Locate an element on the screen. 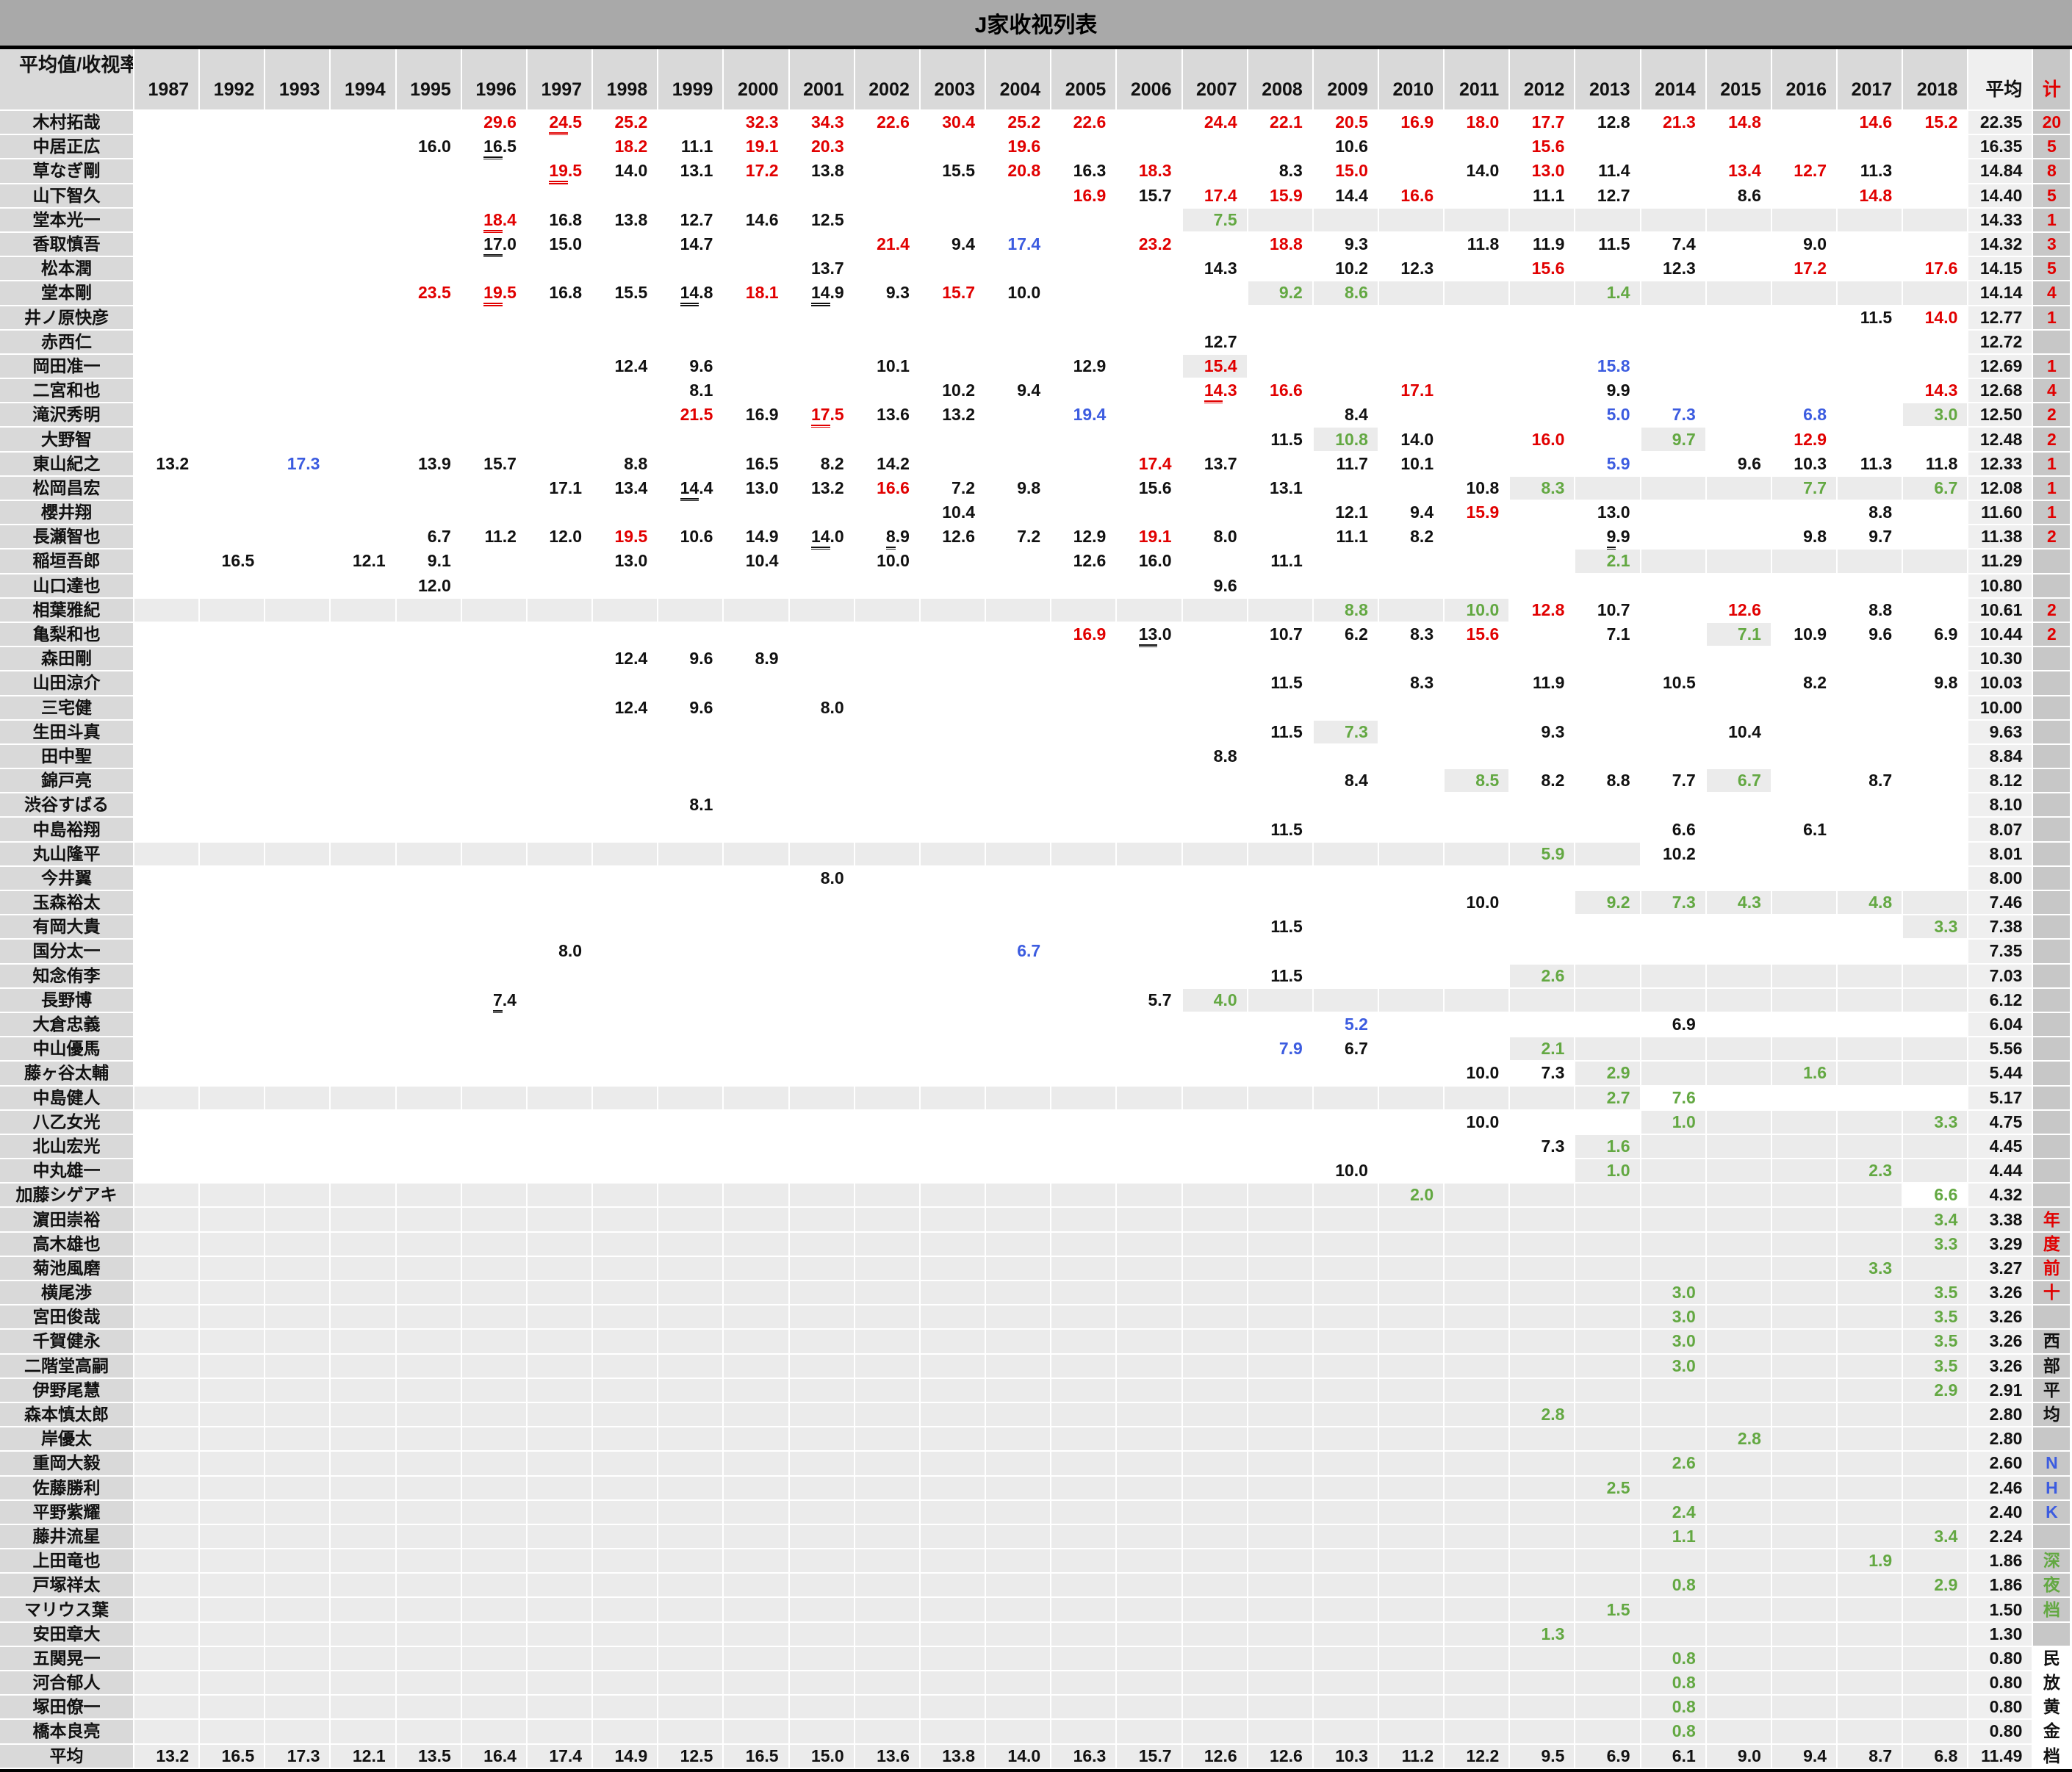 Image resolution: width=2072 pixels, height=1772 pixels. rating-cell-2003 is located at coordinates (953, 1049).